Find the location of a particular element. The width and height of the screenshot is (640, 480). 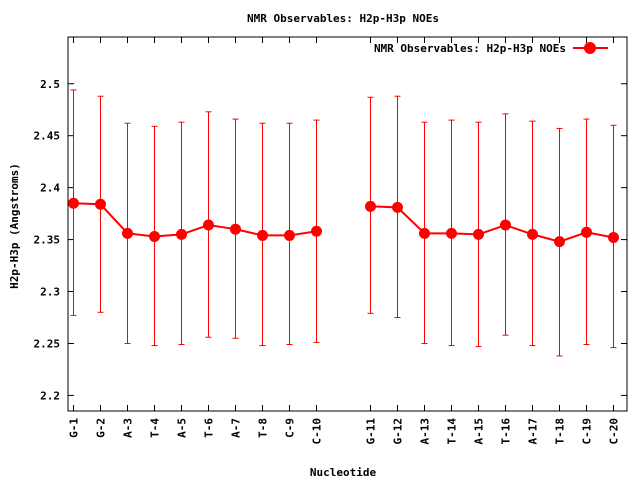

x-tick-label: G-11 is located at coordinates (371, 431).